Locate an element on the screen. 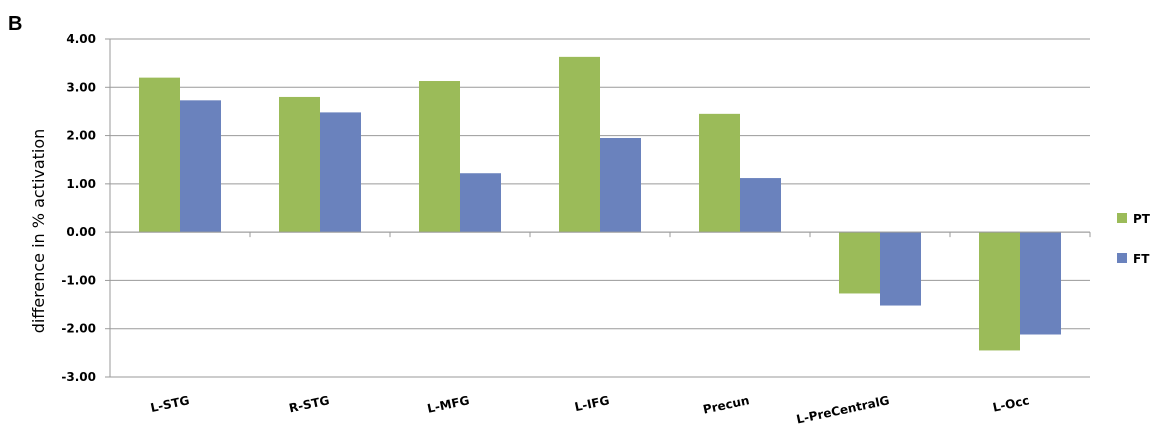  bar-ft-l-precentralg is located at coordinates (900, 269).